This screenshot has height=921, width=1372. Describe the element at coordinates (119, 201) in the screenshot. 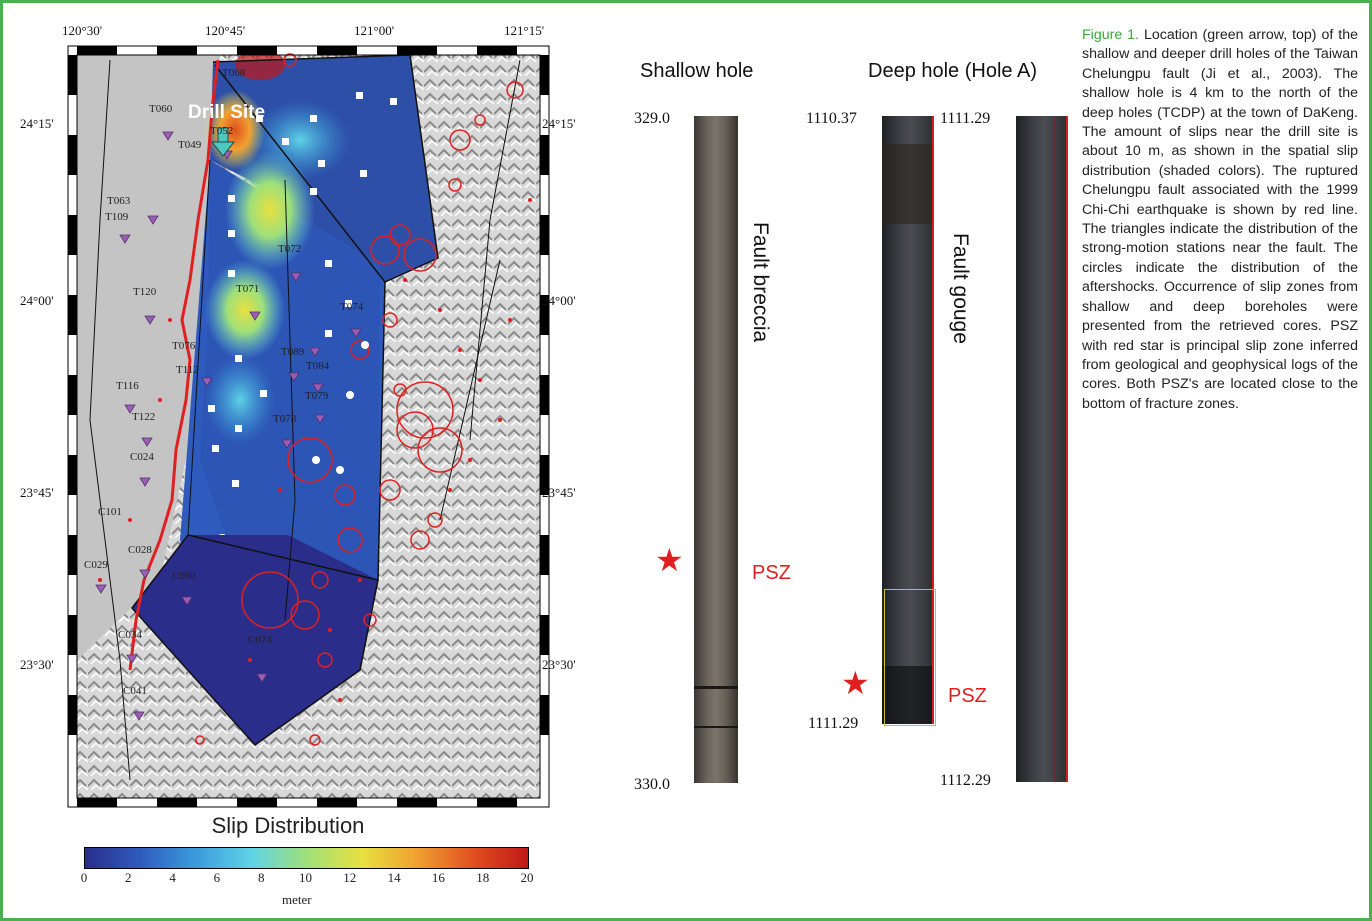

I see `station-label: T063` at that location.